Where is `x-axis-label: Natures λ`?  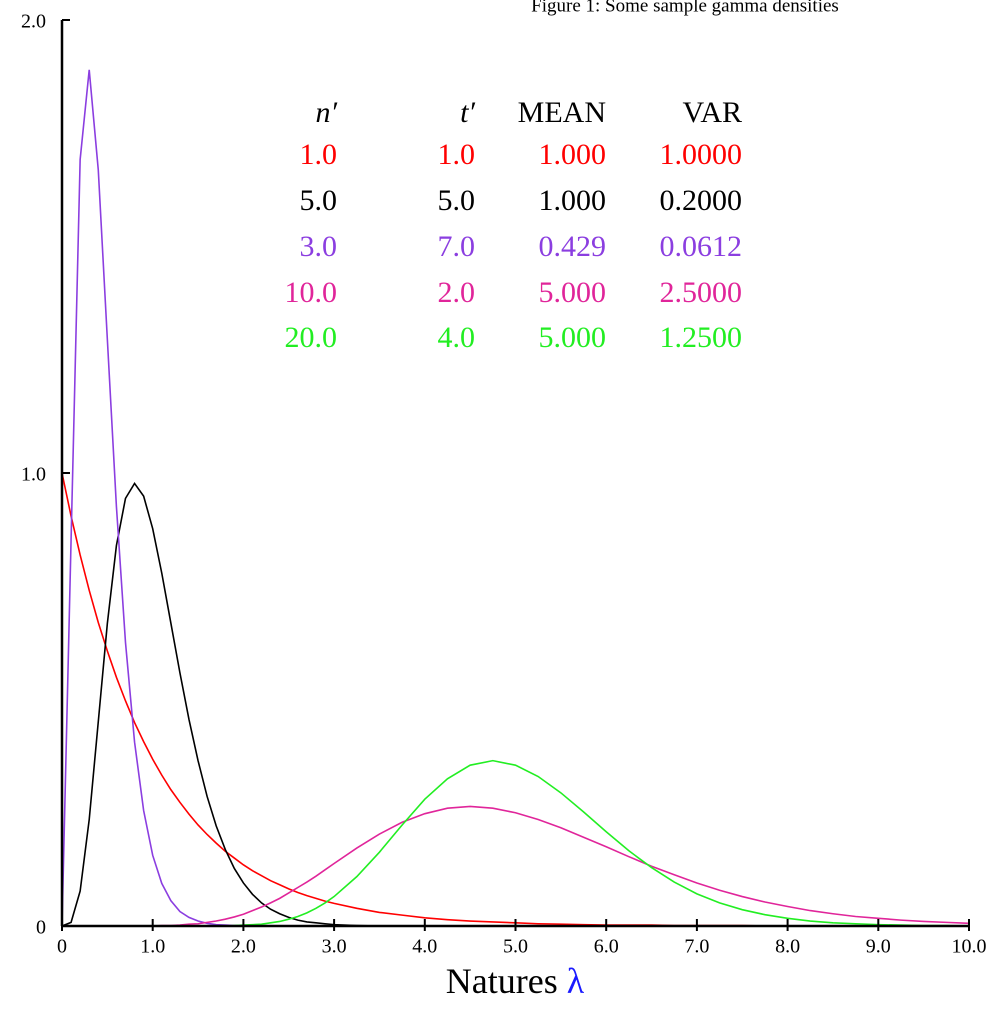
x-axis-label: Natures λ is located at coordinates (515, 981).